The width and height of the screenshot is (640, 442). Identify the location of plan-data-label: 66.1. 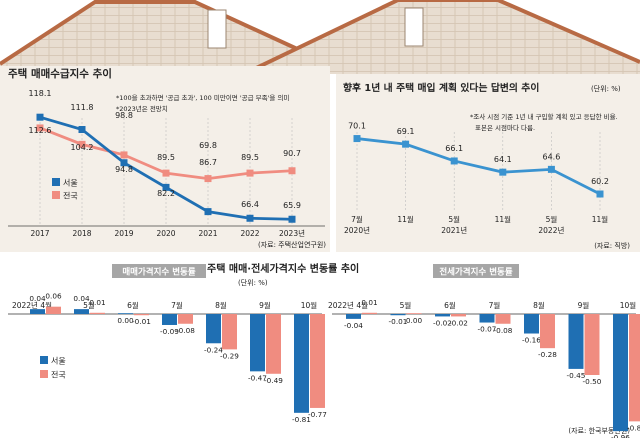
(454, 148).